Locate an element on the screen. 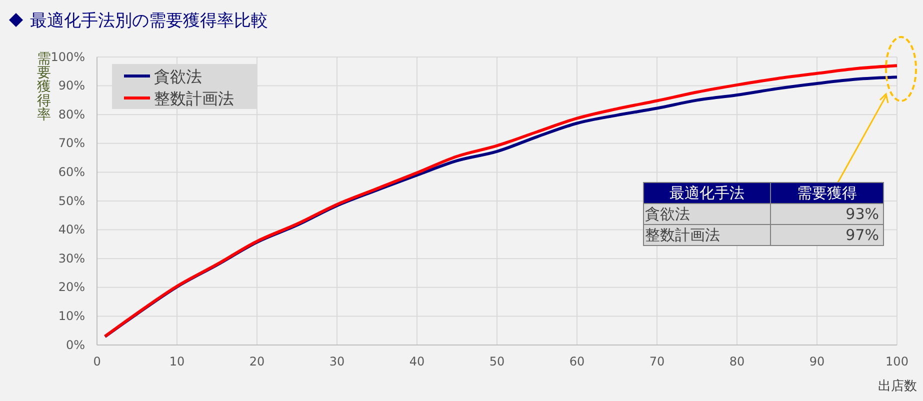 This screenshot has height=401, width=923. x-tick-label: 80 is located at coordinates (737, 361).